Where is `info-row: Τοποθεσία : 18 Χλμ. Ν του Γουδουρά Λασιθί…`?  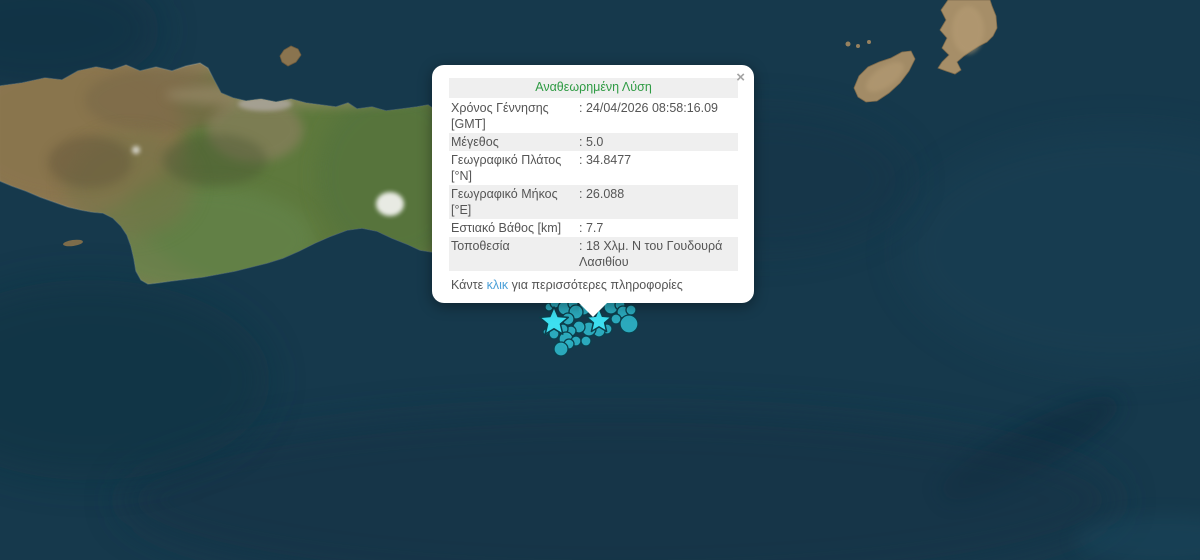
info-row: Τοποθεσία : 18 Χλμ. Ν του Γουδουρά Λασιθί… is located at coordinates (593, 254).